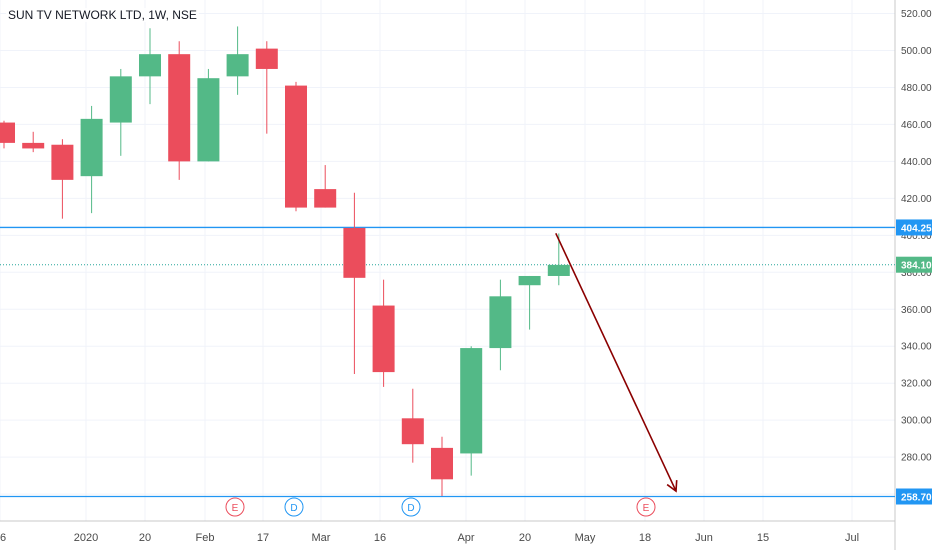 This screenshot has height=555, width=932. What do you see at coordinates (86, 538) in the screenshot?
I see `x-tick-label: 2020` at bounding box center [86, 538].